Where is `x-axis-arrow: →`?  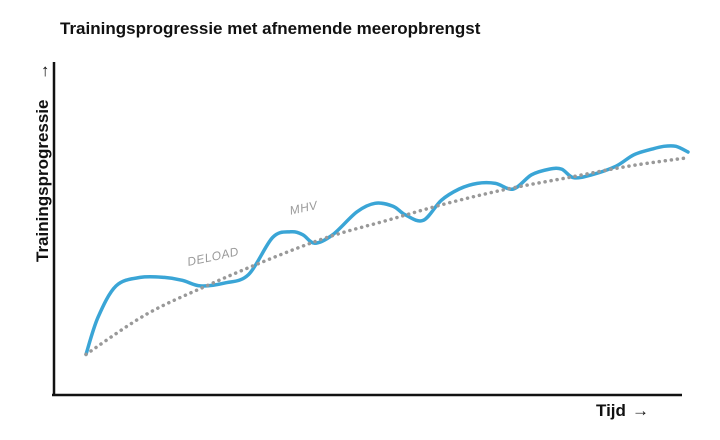 x-axis-arrow: → is located at coordinates (640, 410).